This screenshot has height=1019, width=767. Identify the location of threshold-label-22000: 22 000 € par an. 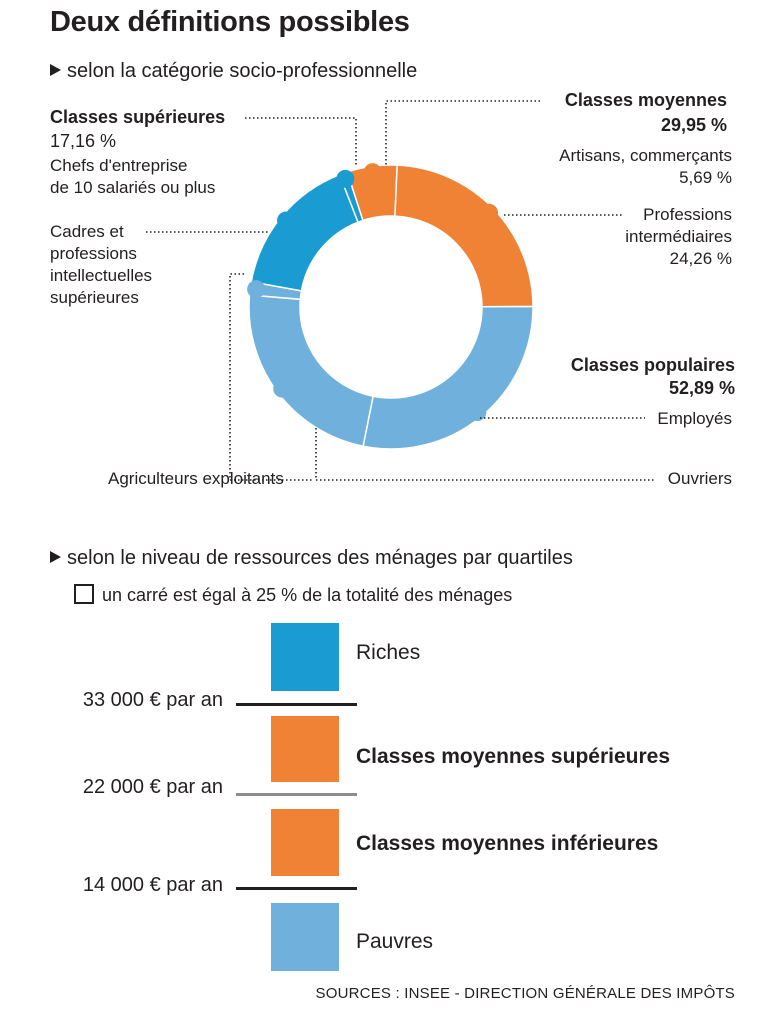
(152, 787).